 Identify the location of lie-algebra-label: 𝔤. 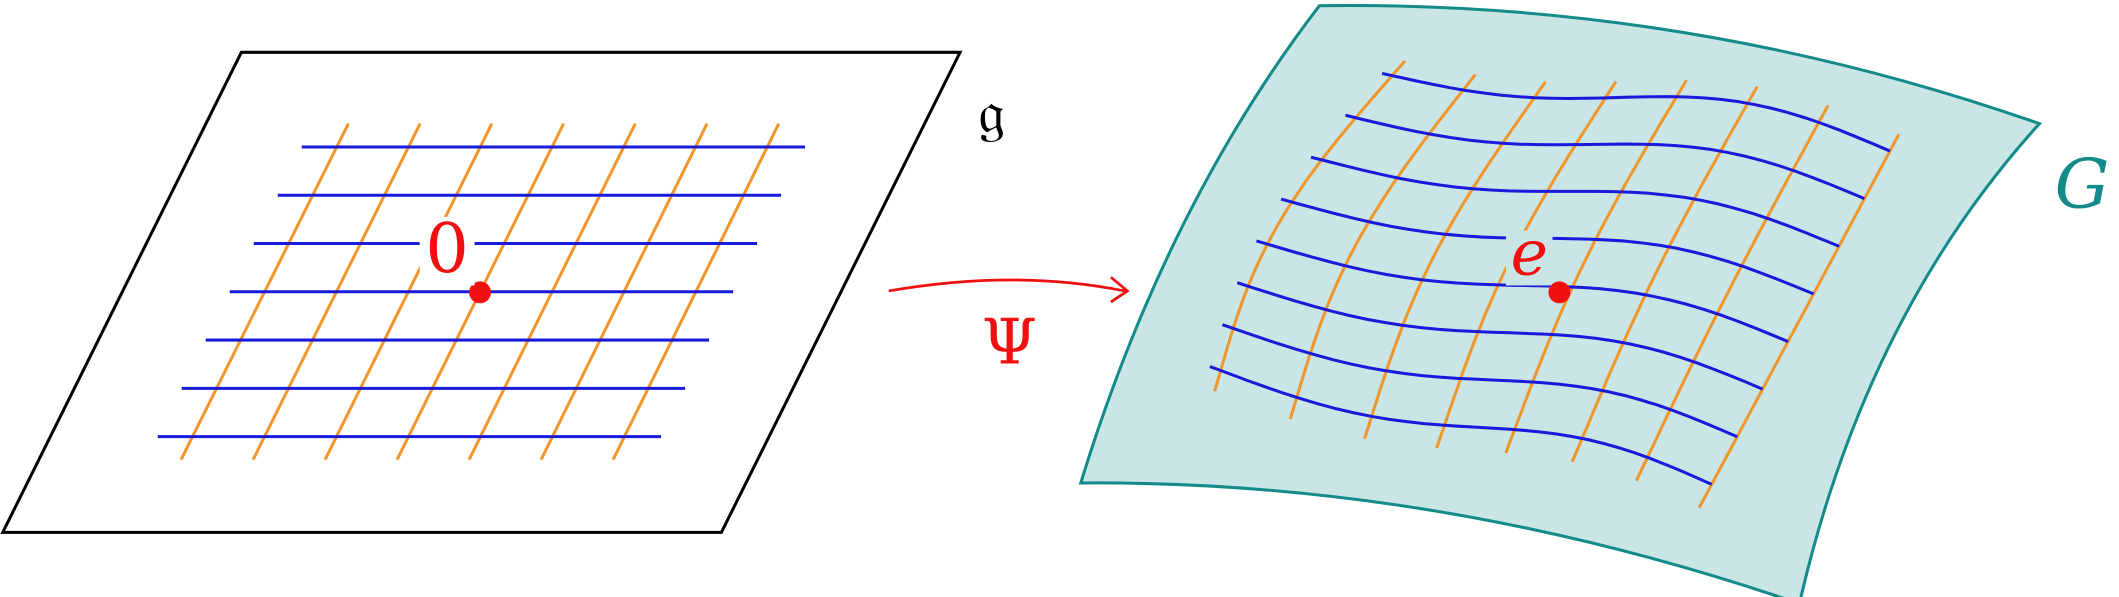
(991, 112).